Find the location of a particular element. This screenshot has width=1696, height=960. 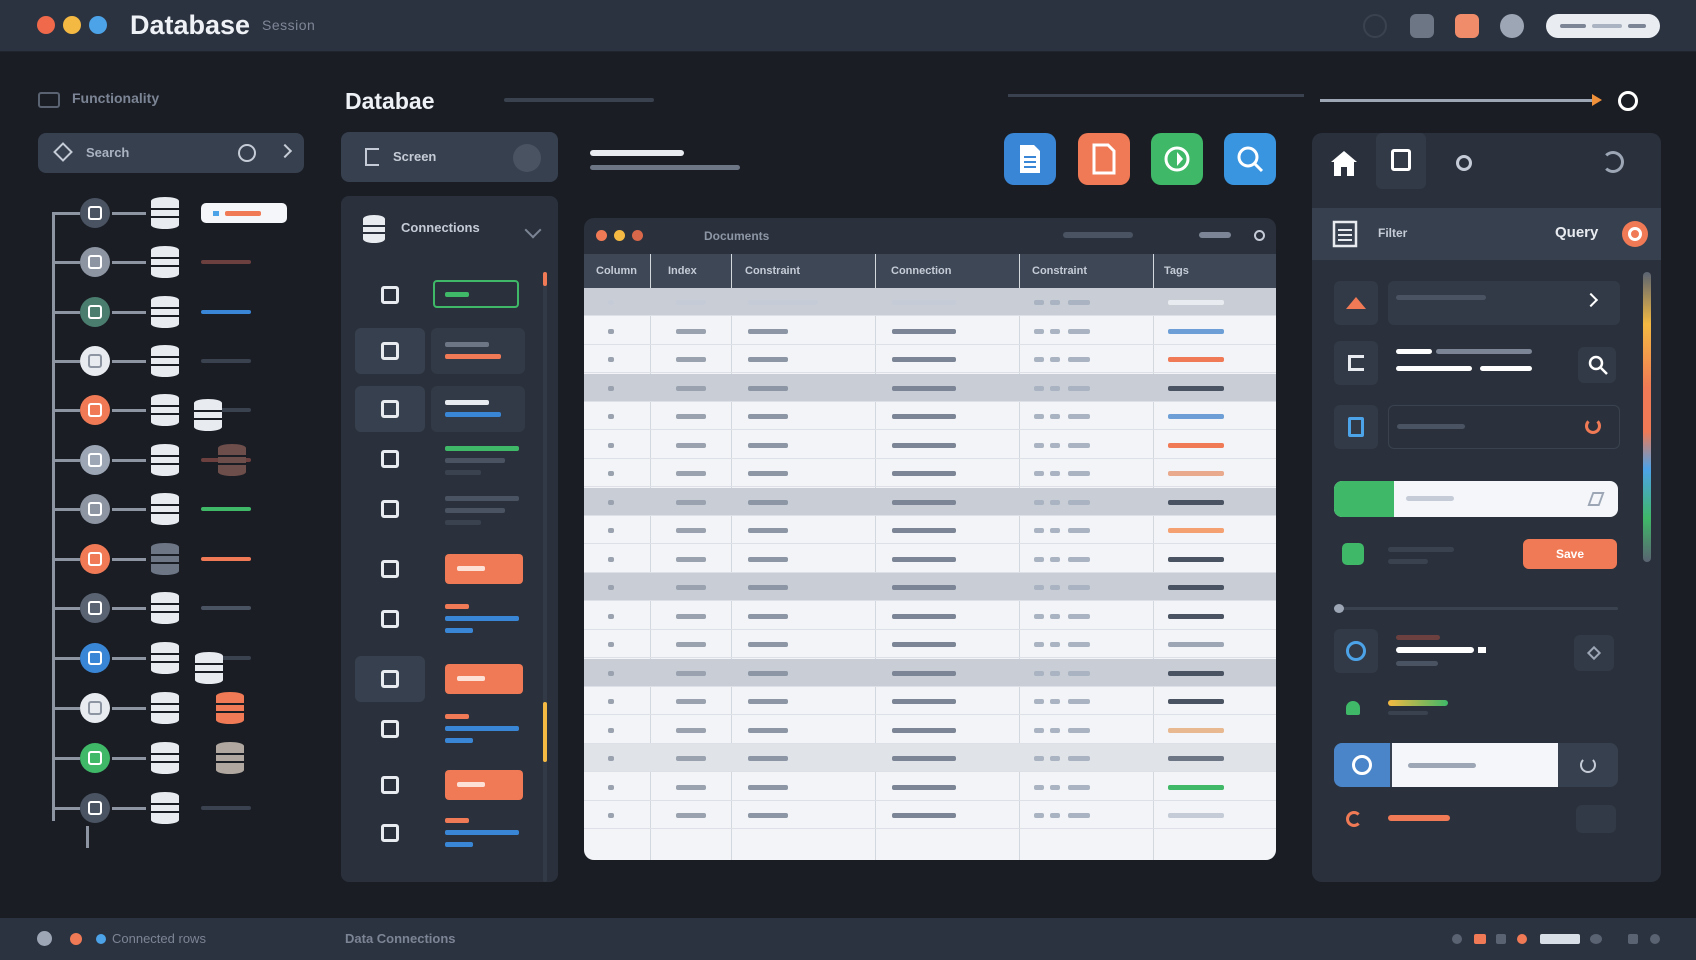

minimap-scrollbar is located at coordinates (1647, 417).